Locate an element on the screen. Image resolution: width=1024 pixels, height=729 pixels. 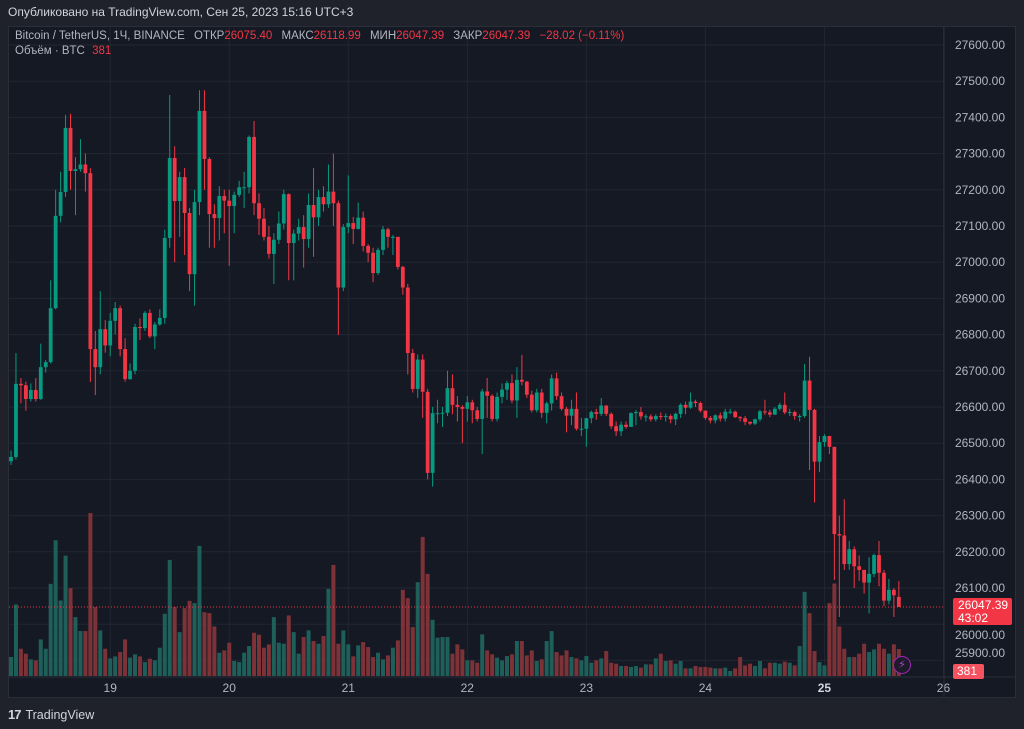
price-tick-label: 27300.00 is located at coordinates (980, 154).